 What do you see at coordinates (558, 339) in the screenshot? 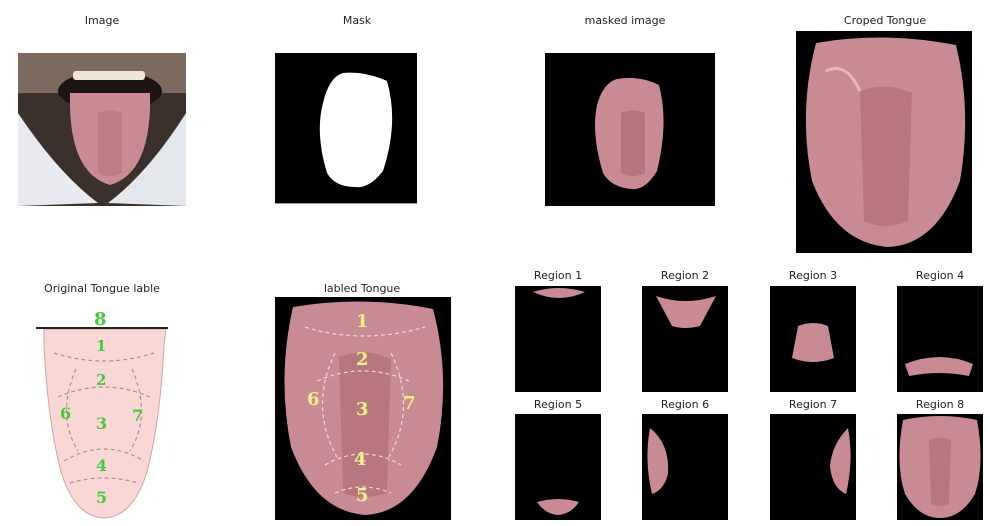
I see `region-1-image` at bounding box center [558, 339].